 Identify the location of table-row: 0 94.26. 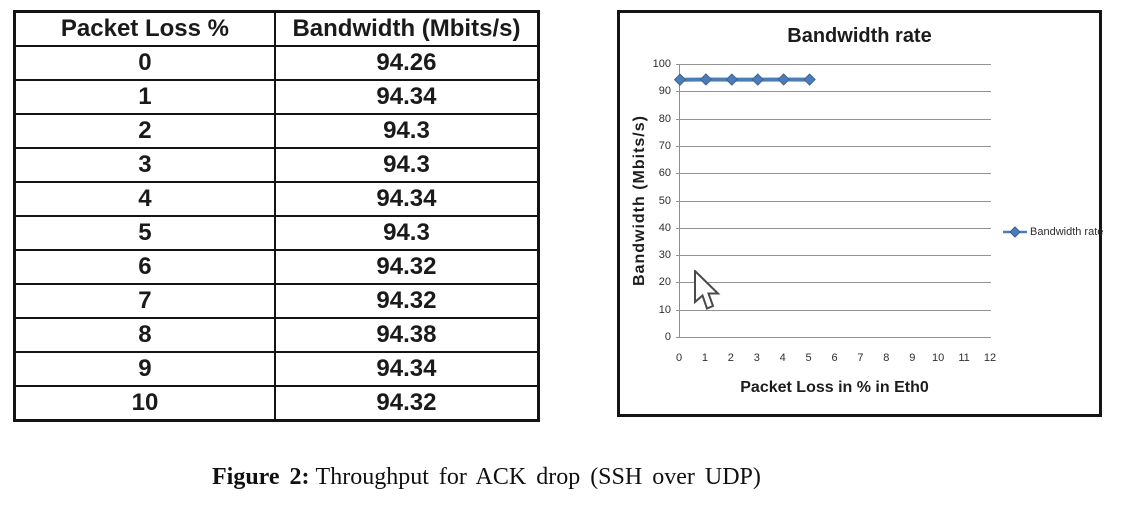
(276, 63).